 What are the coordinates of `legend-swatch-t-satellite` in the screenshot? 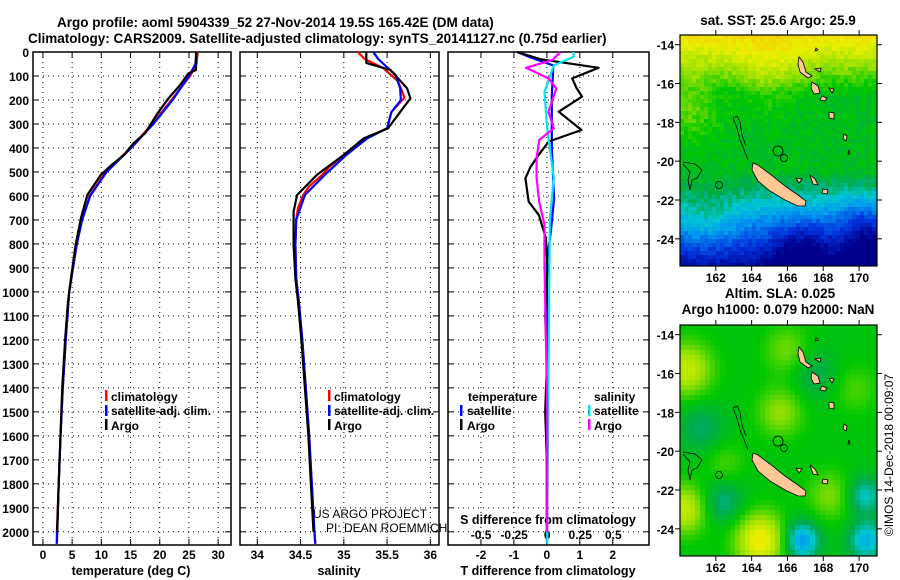 It's located at (461, 410).